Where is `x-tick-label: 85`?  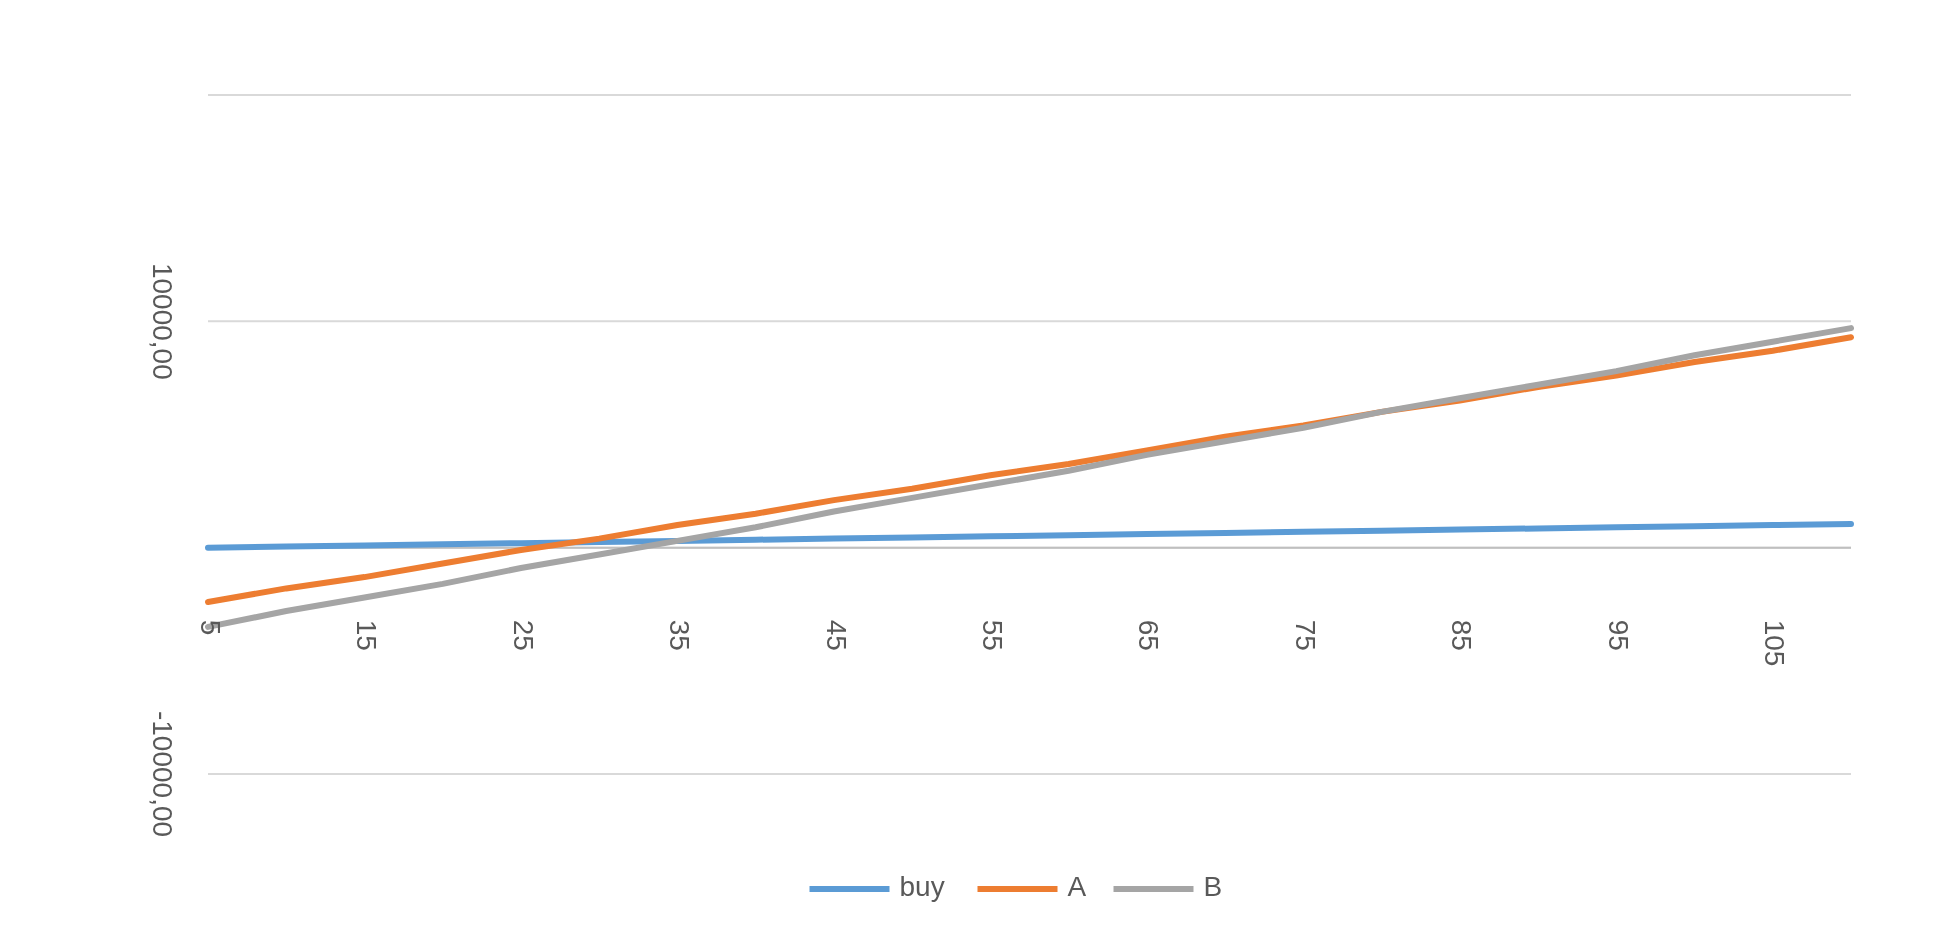
x-tick-label: 85 is located at coordinates (1462, 635).